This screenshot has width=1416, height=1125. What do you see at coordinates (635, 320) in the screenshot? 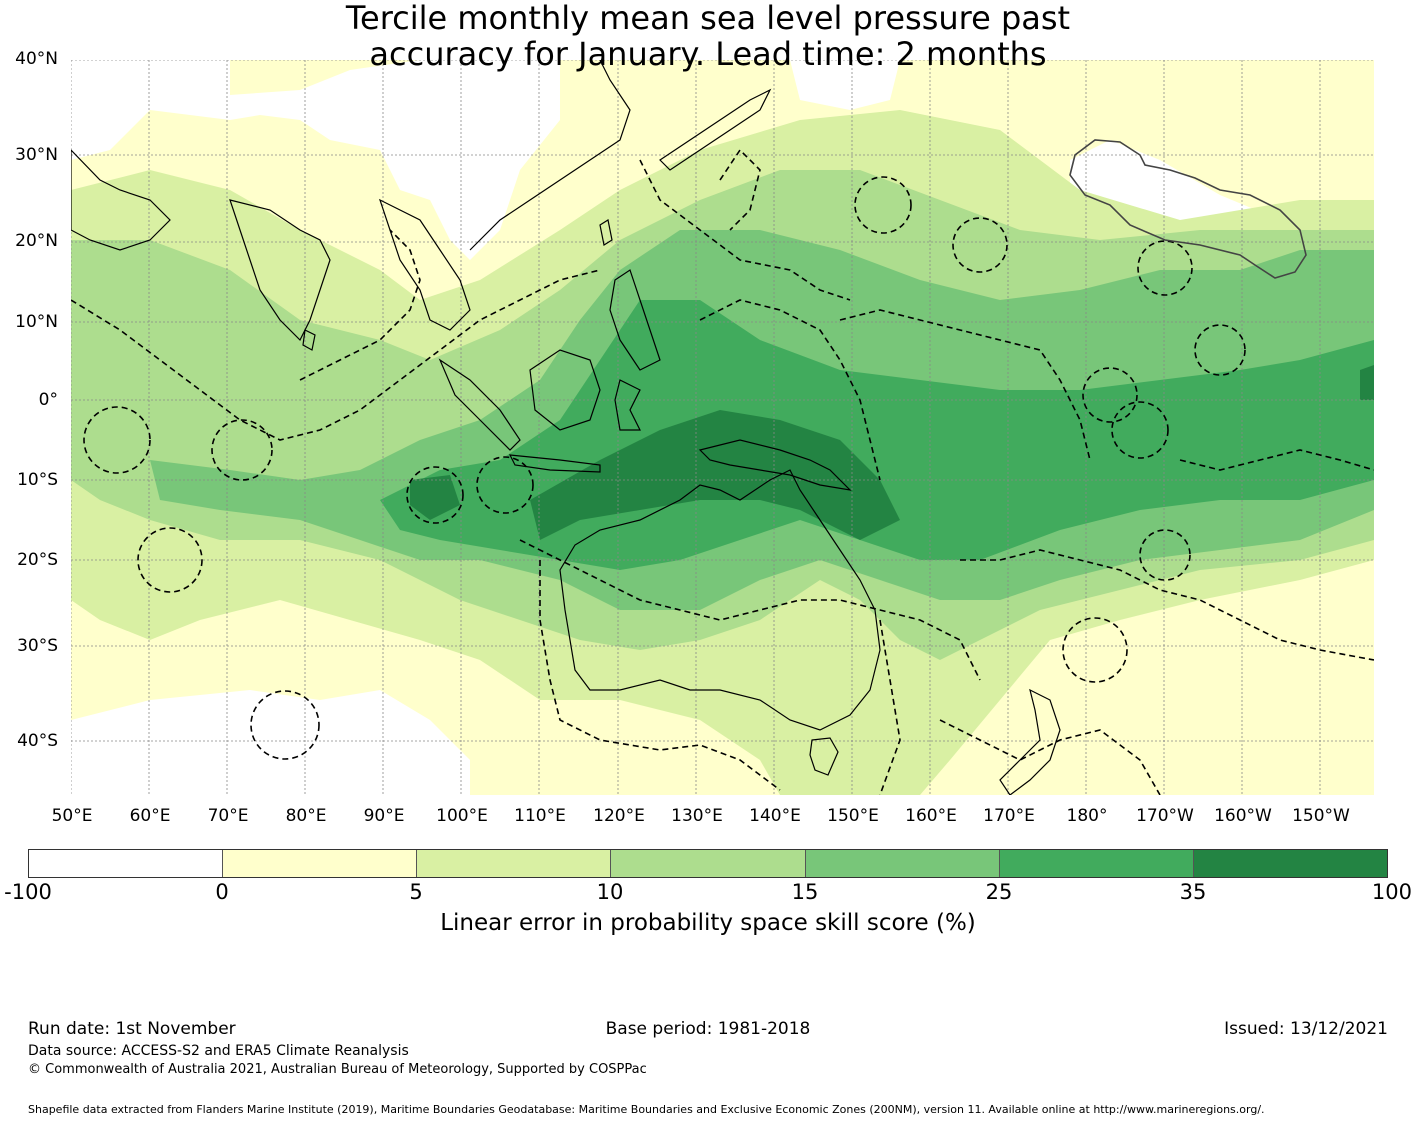
I see `coast-philippines` at bounding box center [635, 320].